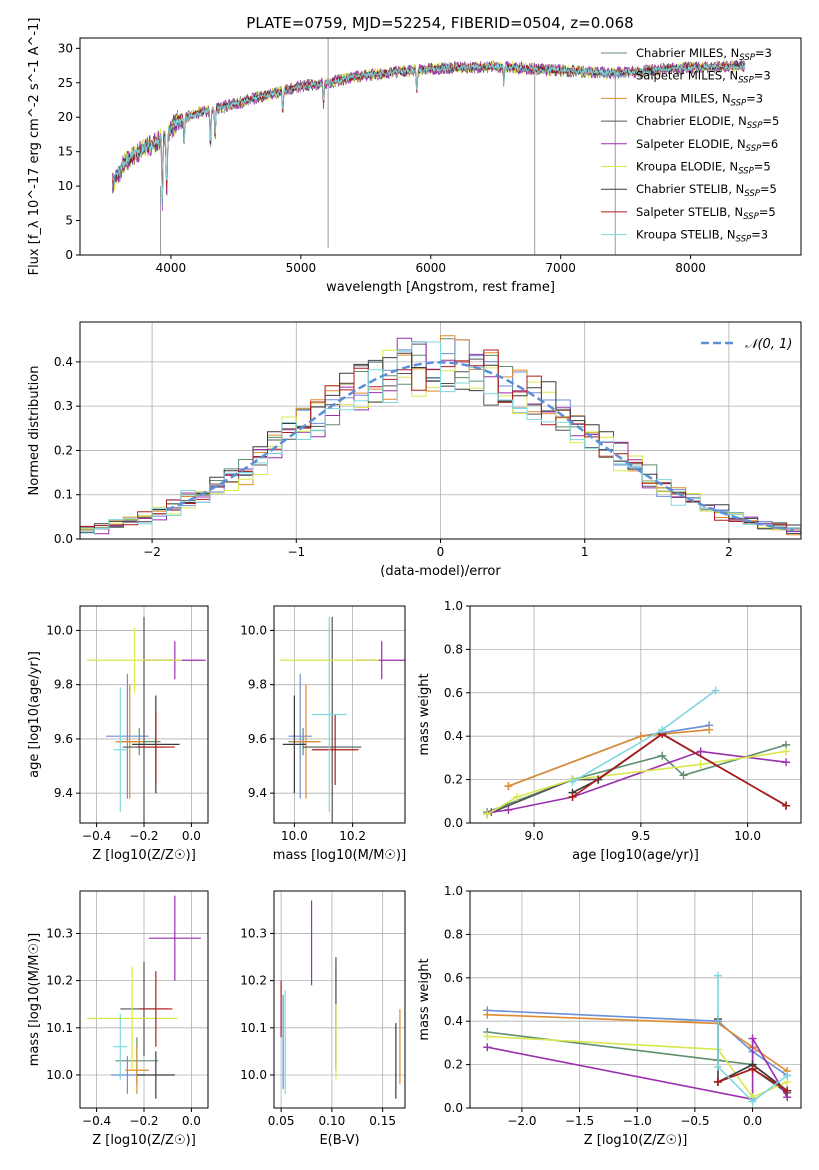 Image resolution: width=819 pixels, height=1170 pixels. Describe the element at coordinates (683, 775) in the screenshot. I see `series-marker-chabrier_miles` at that location.